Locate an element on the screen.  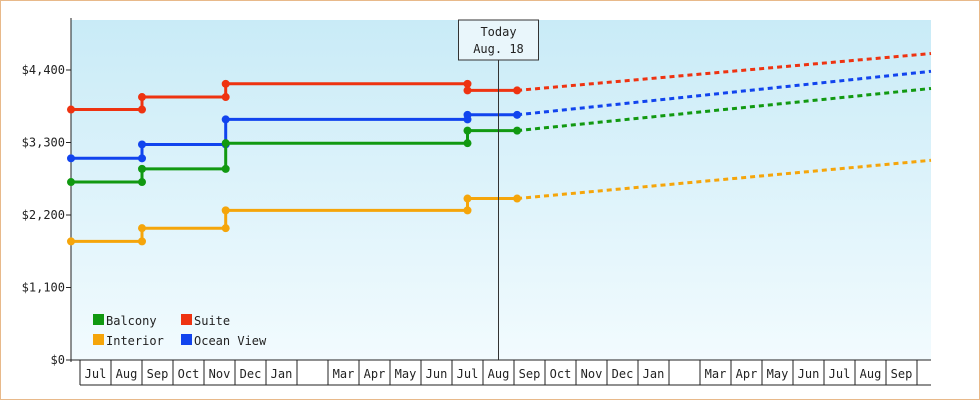
today-label: Today is located at coordinates (498, 32).